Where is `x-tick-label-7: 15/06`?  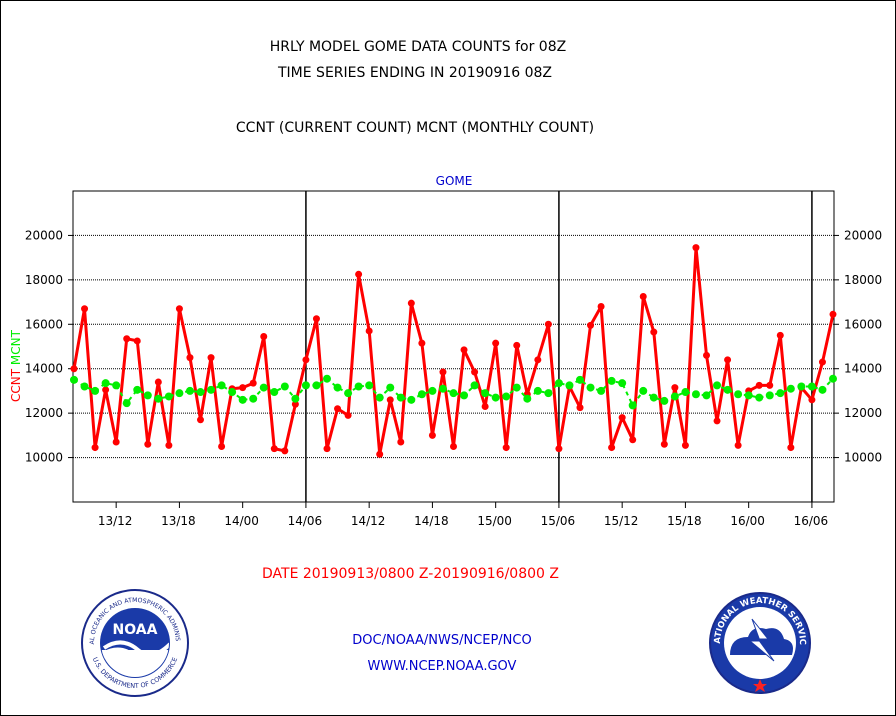 x-tick-label-7: 15/06 is located at coordinates (558, 521).